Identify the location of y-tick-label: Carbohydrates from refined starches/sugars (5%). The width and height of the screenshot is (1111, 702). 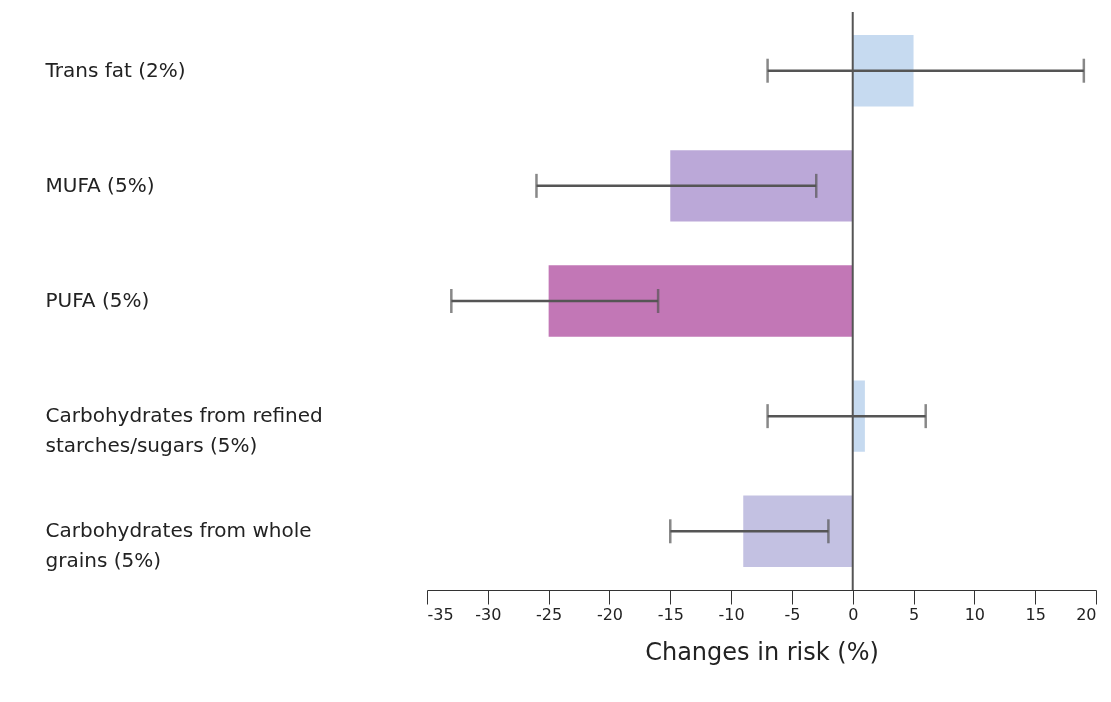
(184, 430).